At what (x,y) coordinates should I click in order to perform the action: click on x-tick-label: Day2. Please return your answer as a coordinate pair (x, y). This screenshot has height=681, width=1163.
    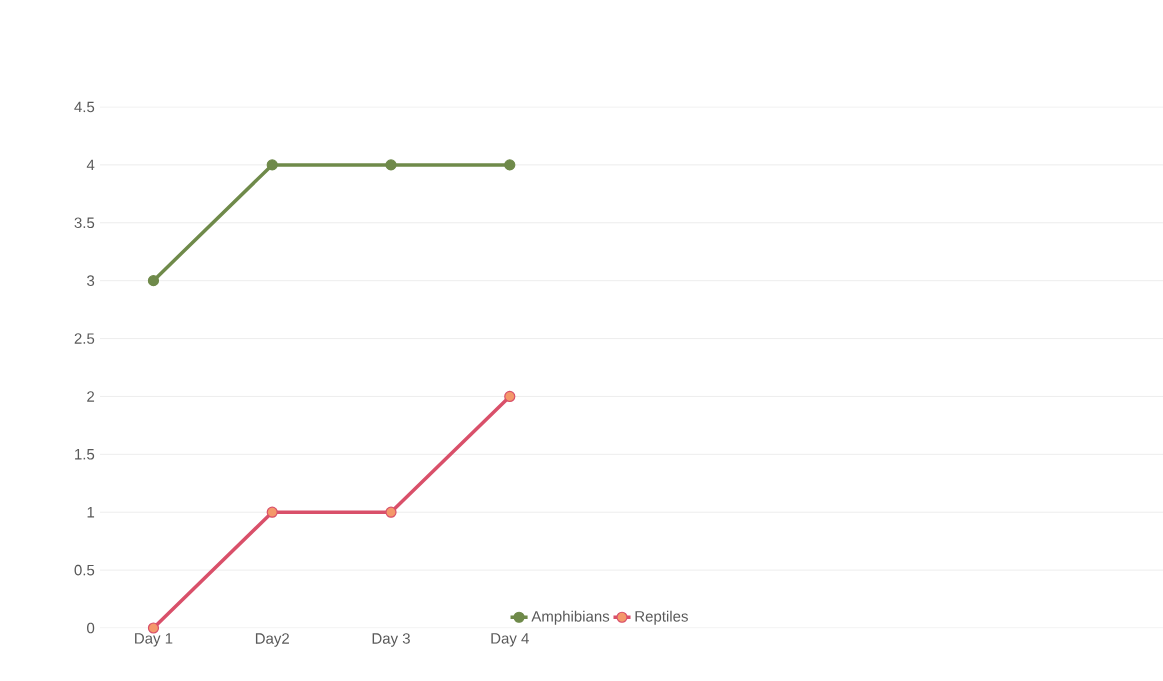
    Looking at the image, I should click on (272, 640).